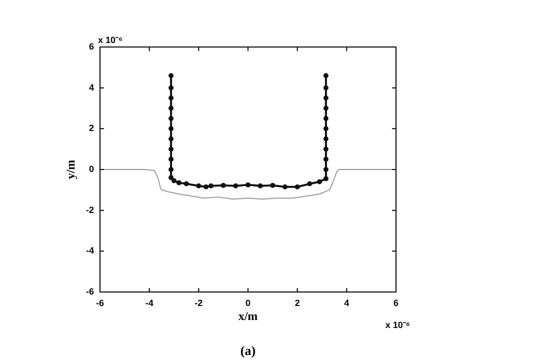  I want to click on y-tick-label: 0, so click(91, 169).